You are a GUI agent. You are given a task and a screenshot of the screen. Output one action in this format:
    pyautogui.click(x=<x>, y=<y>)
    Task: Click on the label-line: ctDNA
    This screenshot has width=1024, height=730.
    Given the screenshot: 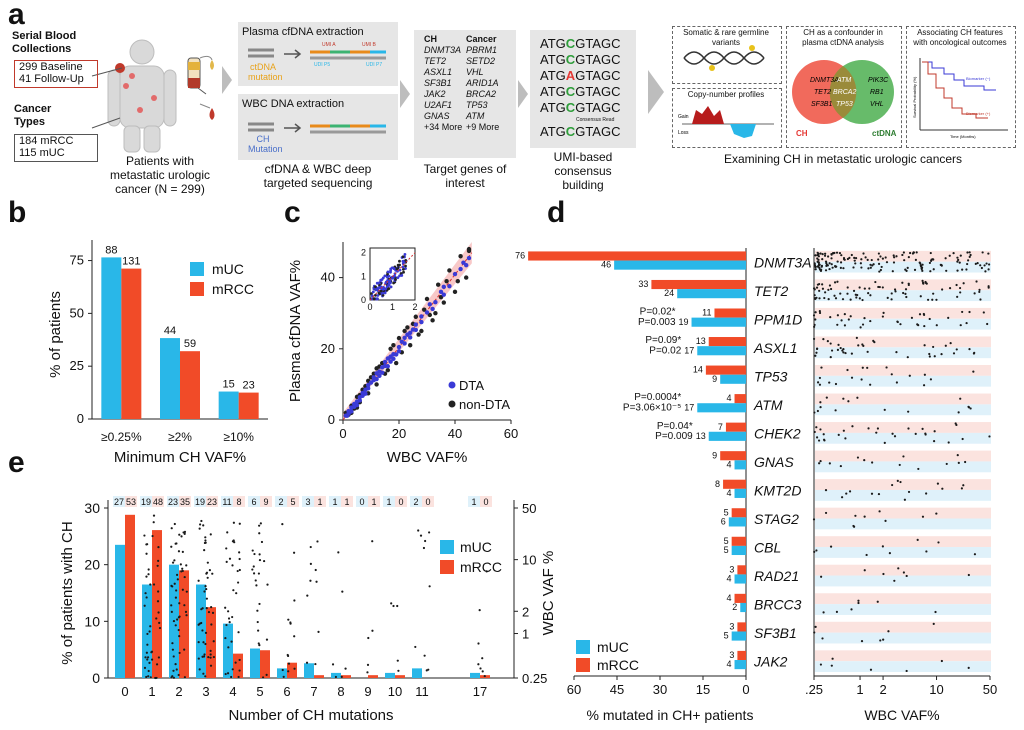 What is the action you would take?
    pyautogui.click(x=262, y=67)
    